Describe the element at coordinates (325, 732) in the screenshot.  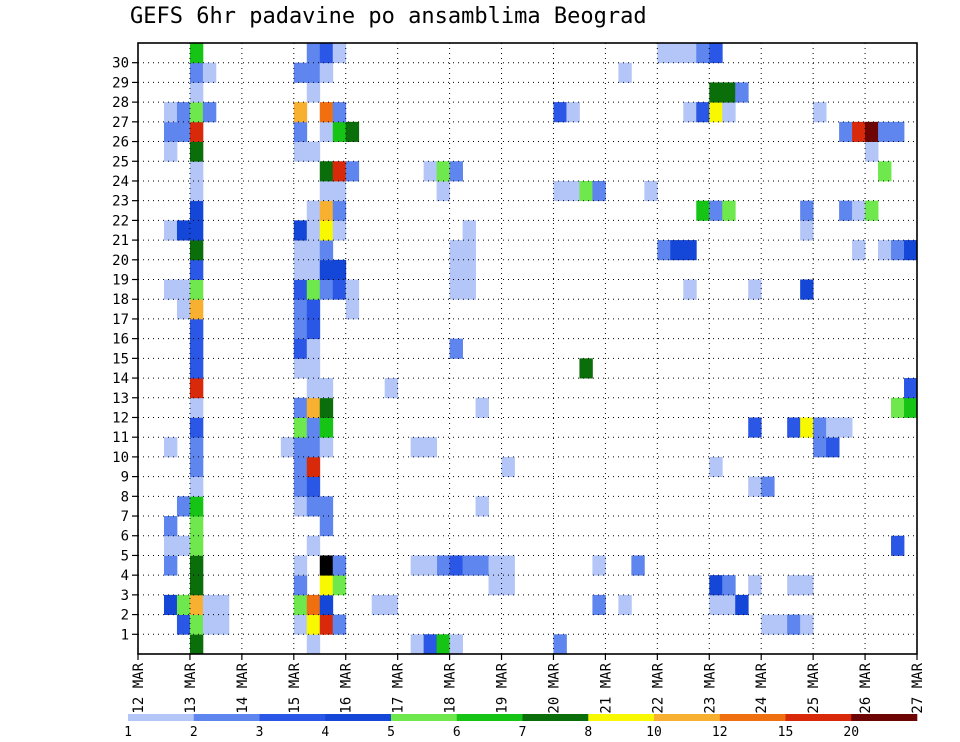
I see `legend-label: 4` at that location.